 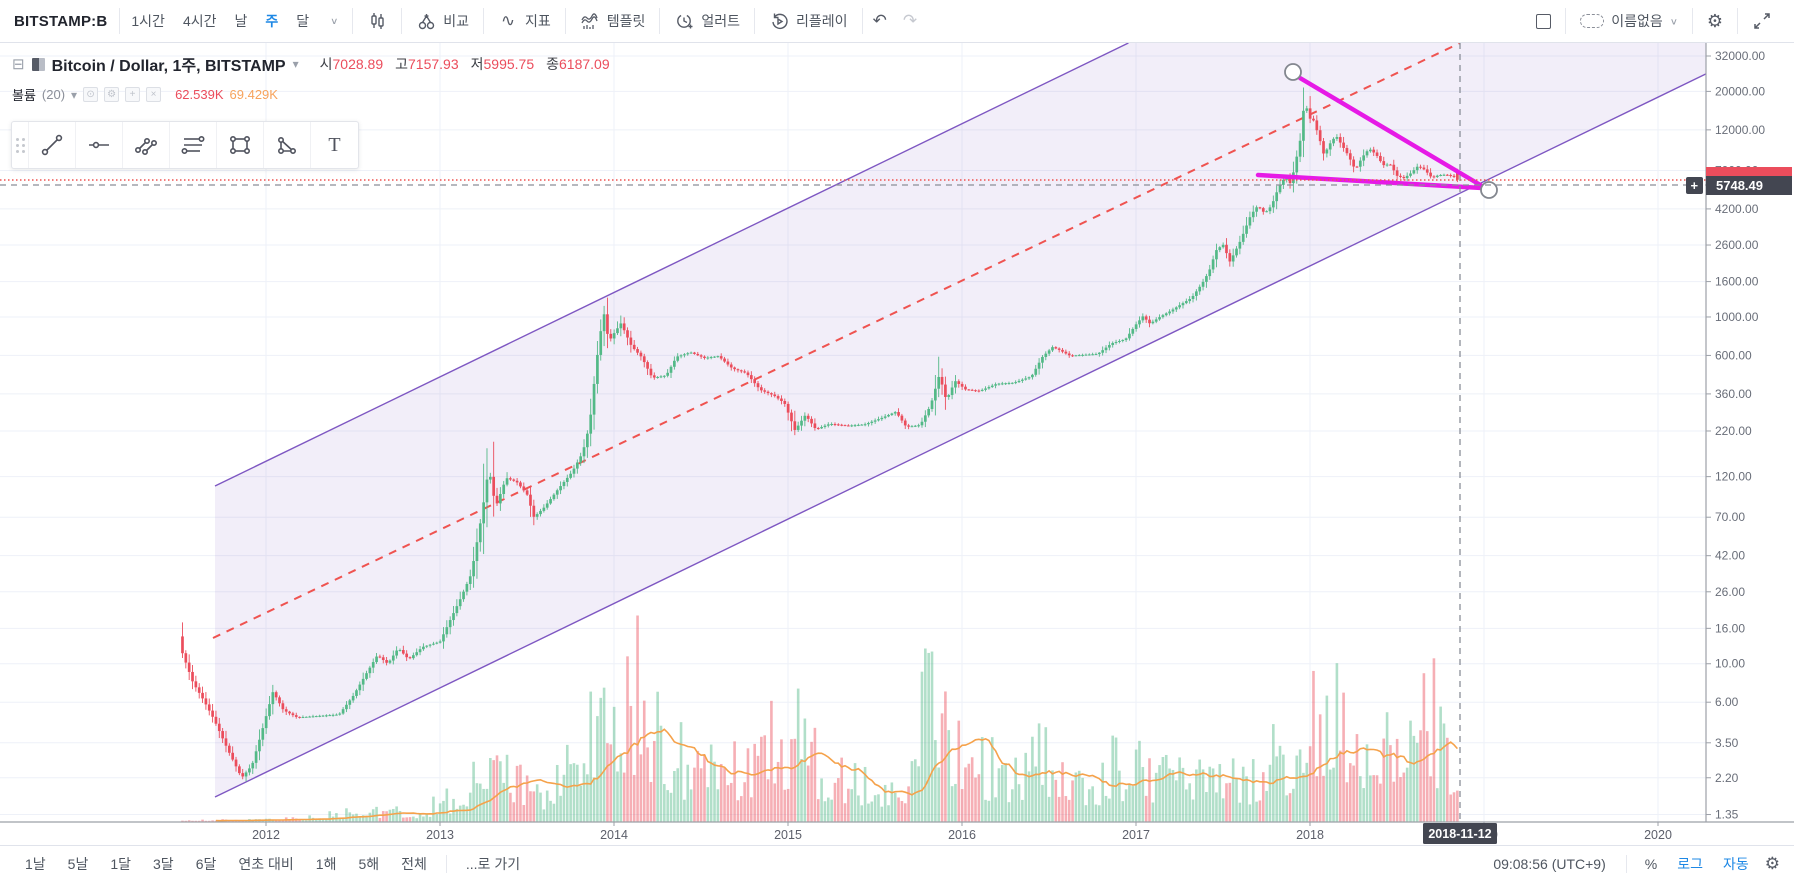 I want to click on price-tick-label: 1000.00, so click(x=1737, y=317).